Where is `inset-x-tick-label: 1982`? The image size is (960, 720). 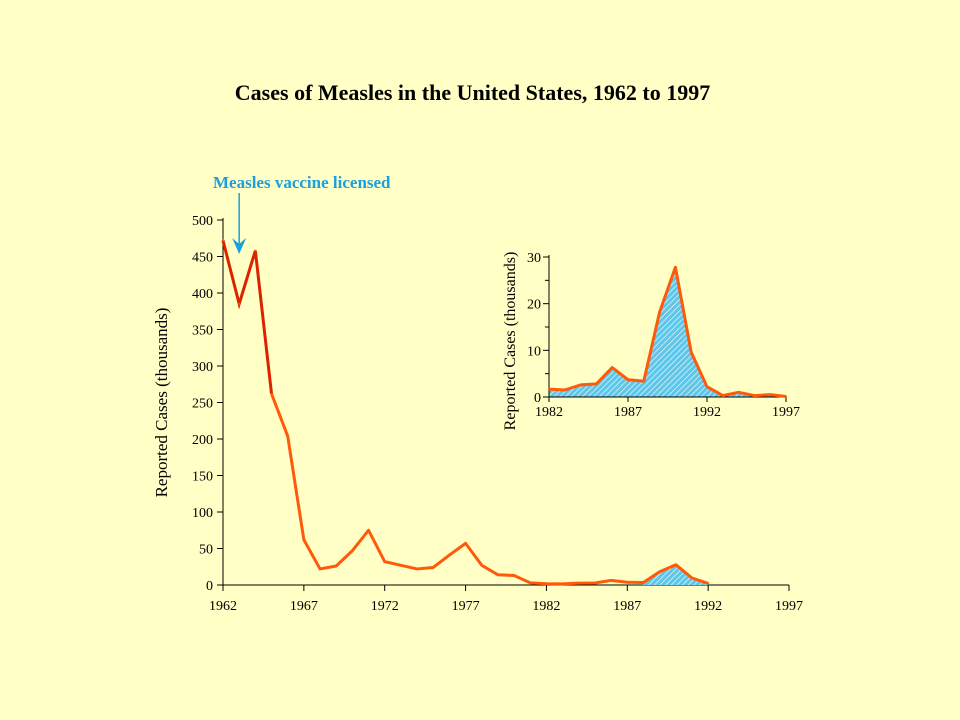
inset-x-tick-label: 1982 is located at coordinates (549, 412).